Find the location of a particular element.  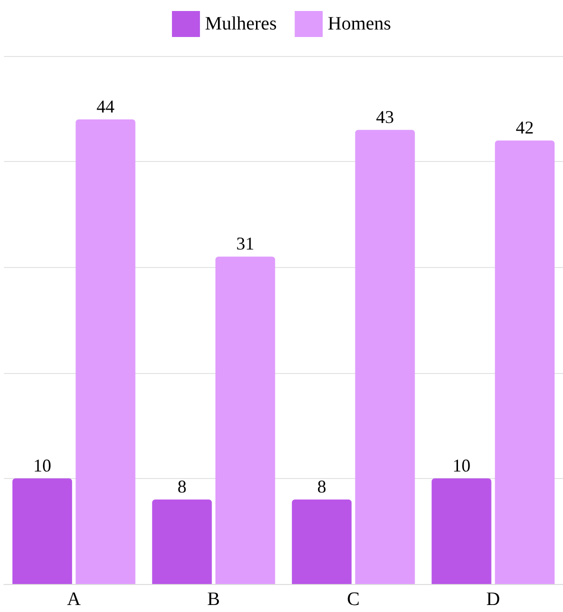

data-label: 42 is located at coordinates (525, 127).